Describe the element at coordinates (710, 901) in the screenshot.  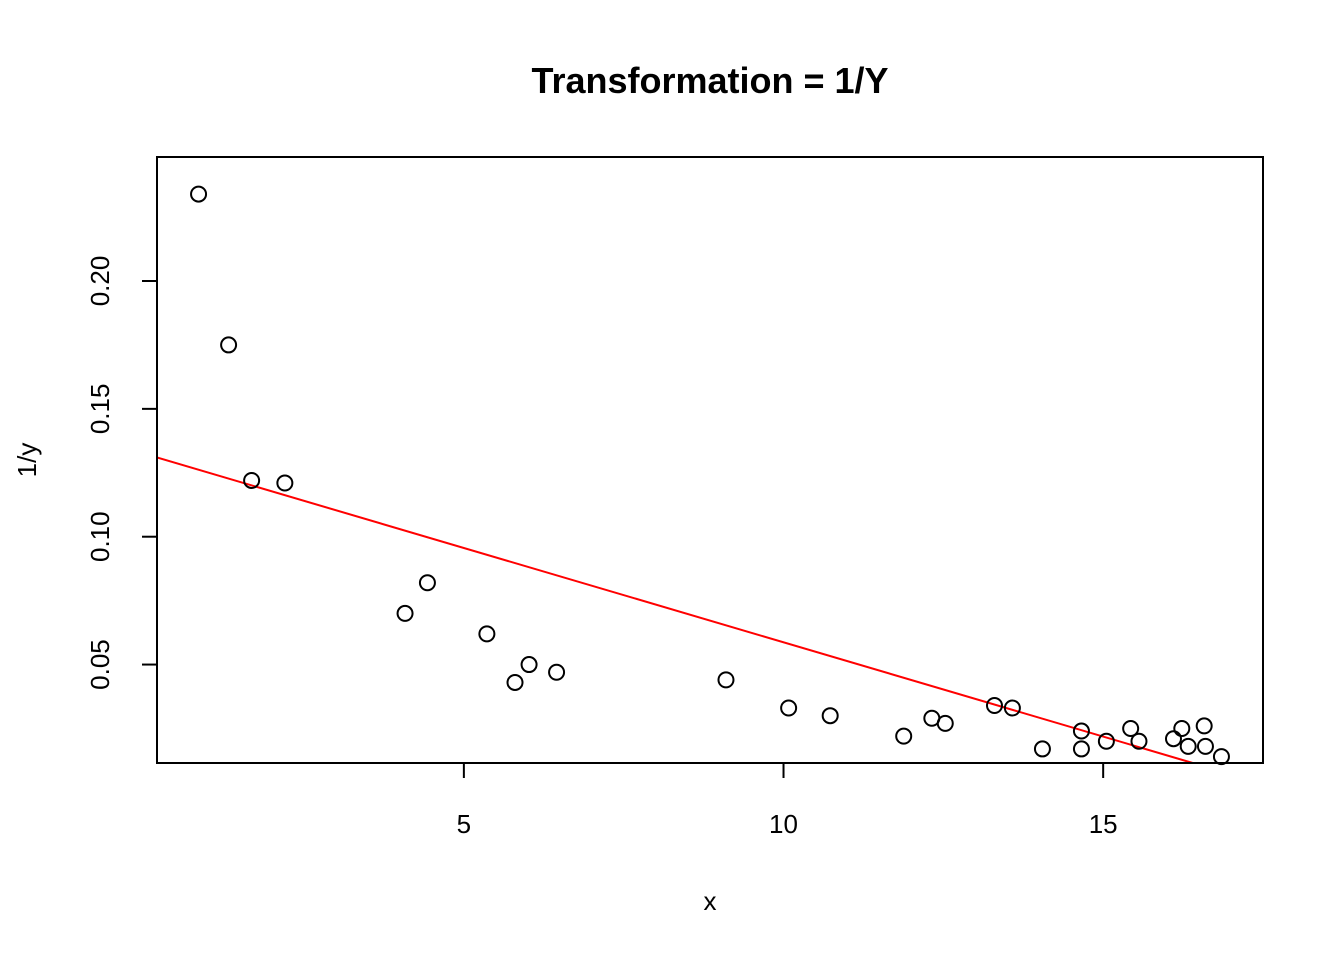
I see `x-axis-label: x` at that location.